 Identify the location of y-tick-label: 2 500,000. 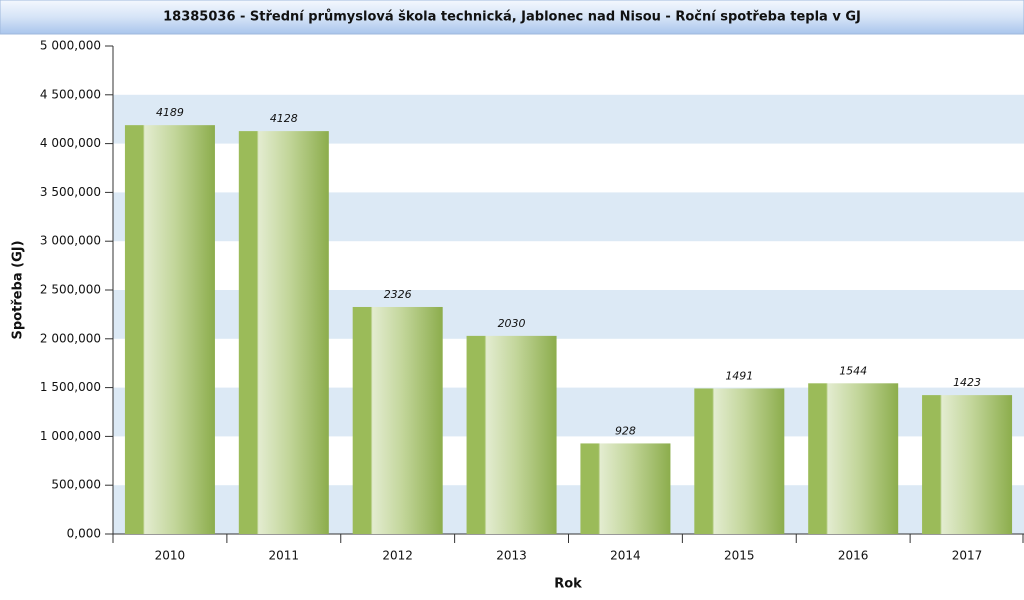
(70, 290).